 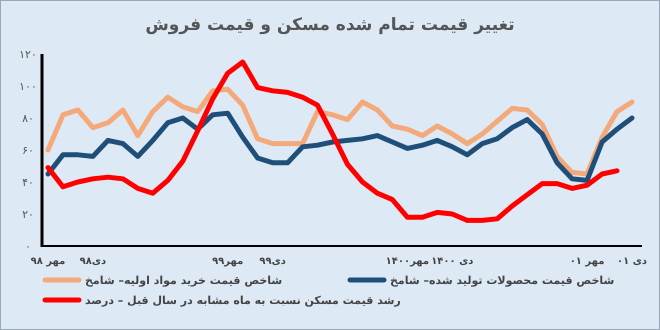 I want to click on y-tick-label: ۱۲۰, so click(x=28, y=54).